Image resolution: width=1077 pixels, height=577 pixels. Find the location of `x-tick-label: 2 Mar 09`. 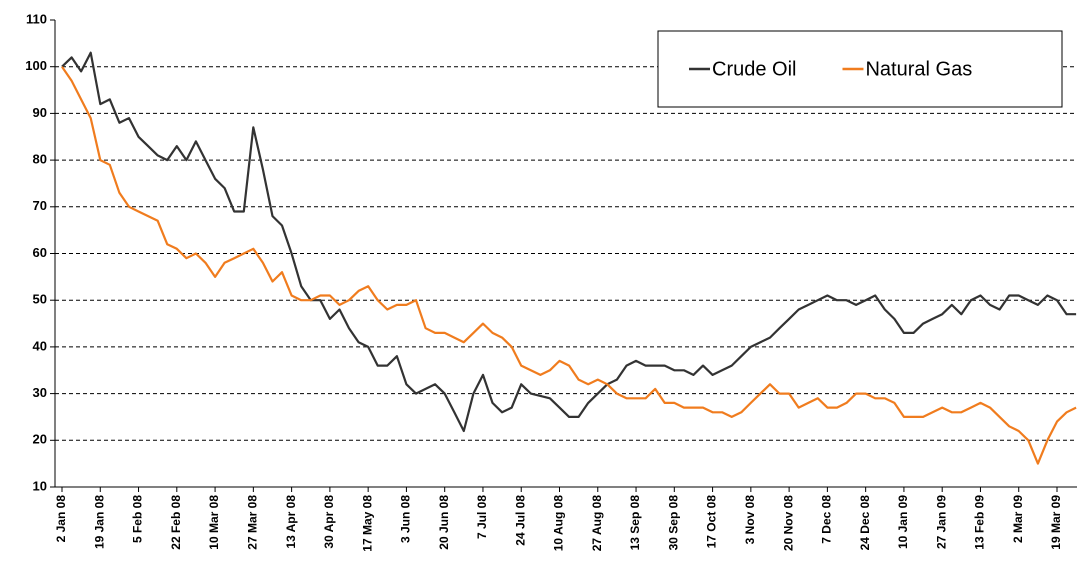

x-tick-label: 2 Mar 09 is located at coordinates (1018, 519).